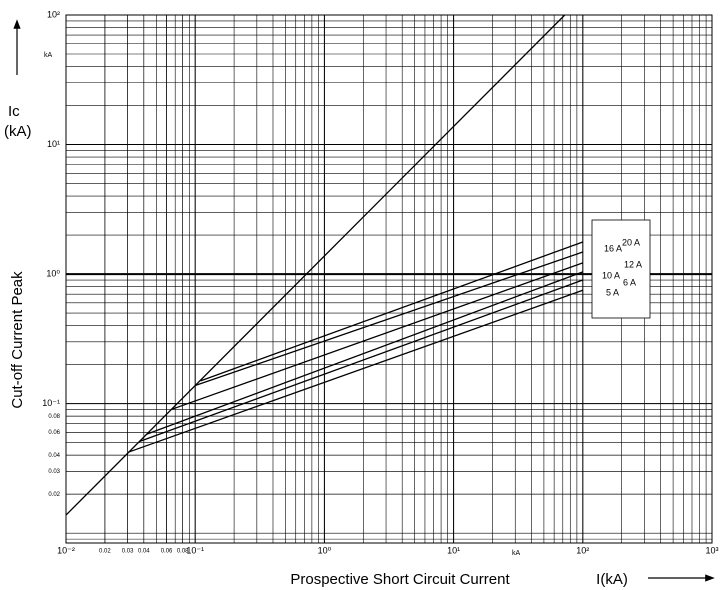 The width and height of the screenshot is (723, 590). Describe the element at coordinates (54, 472) in the screenshot. I see `y-tick-label: 0.03` at that location.